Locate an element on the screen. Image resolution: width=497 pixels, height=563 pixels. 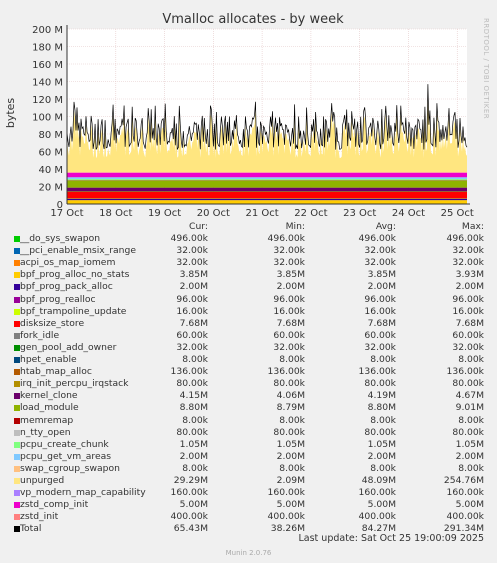
legend-row: disksize_store 7.68M 7.68M 7.68M 7.68M is located at coordinates (248, 324).